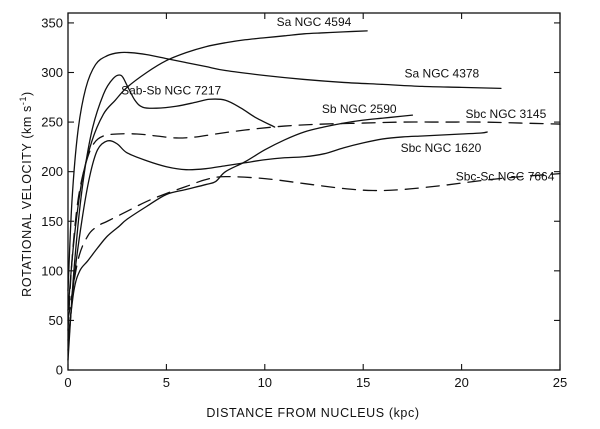 Image resolution: width=600 pixels, height=429 pixels. Describe the element at coordinates (363, 382) in the screenshot. I see `x-tick-label: 15` at that location.